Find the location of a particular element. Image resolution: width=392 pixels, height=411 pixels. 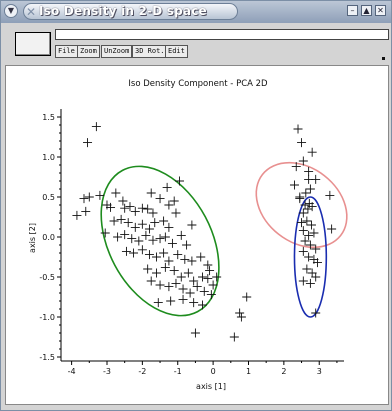

x-tick-label: 3 is located at coordinates (319, 371).